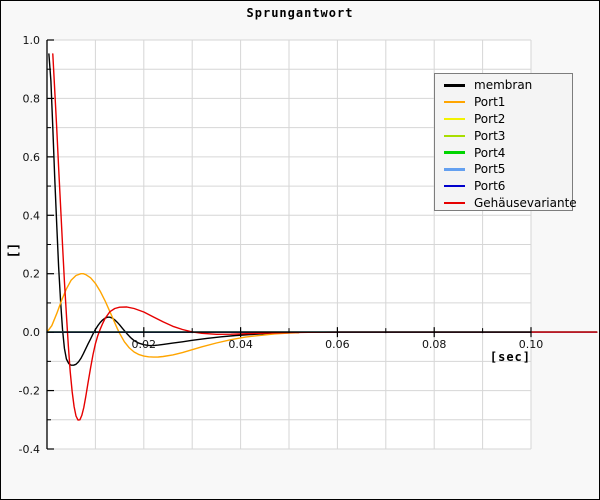 The image size is (600, 500). Describe the element at coordinates (490, 135) in the screenshot. I see `legend-label-port3: Port3` at that location.